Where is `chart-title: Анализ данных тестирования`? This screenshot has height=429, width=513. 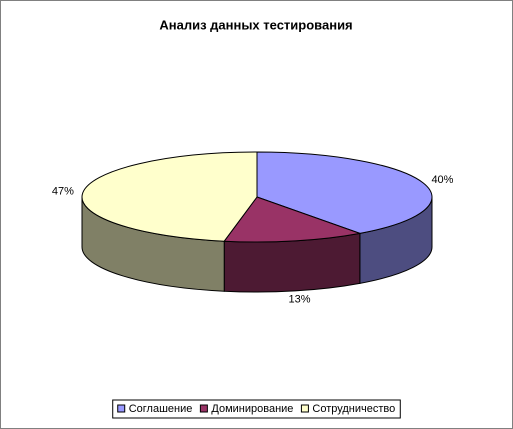
chart-title: Анализ данных тестирования is located at coordinates (255, 24).